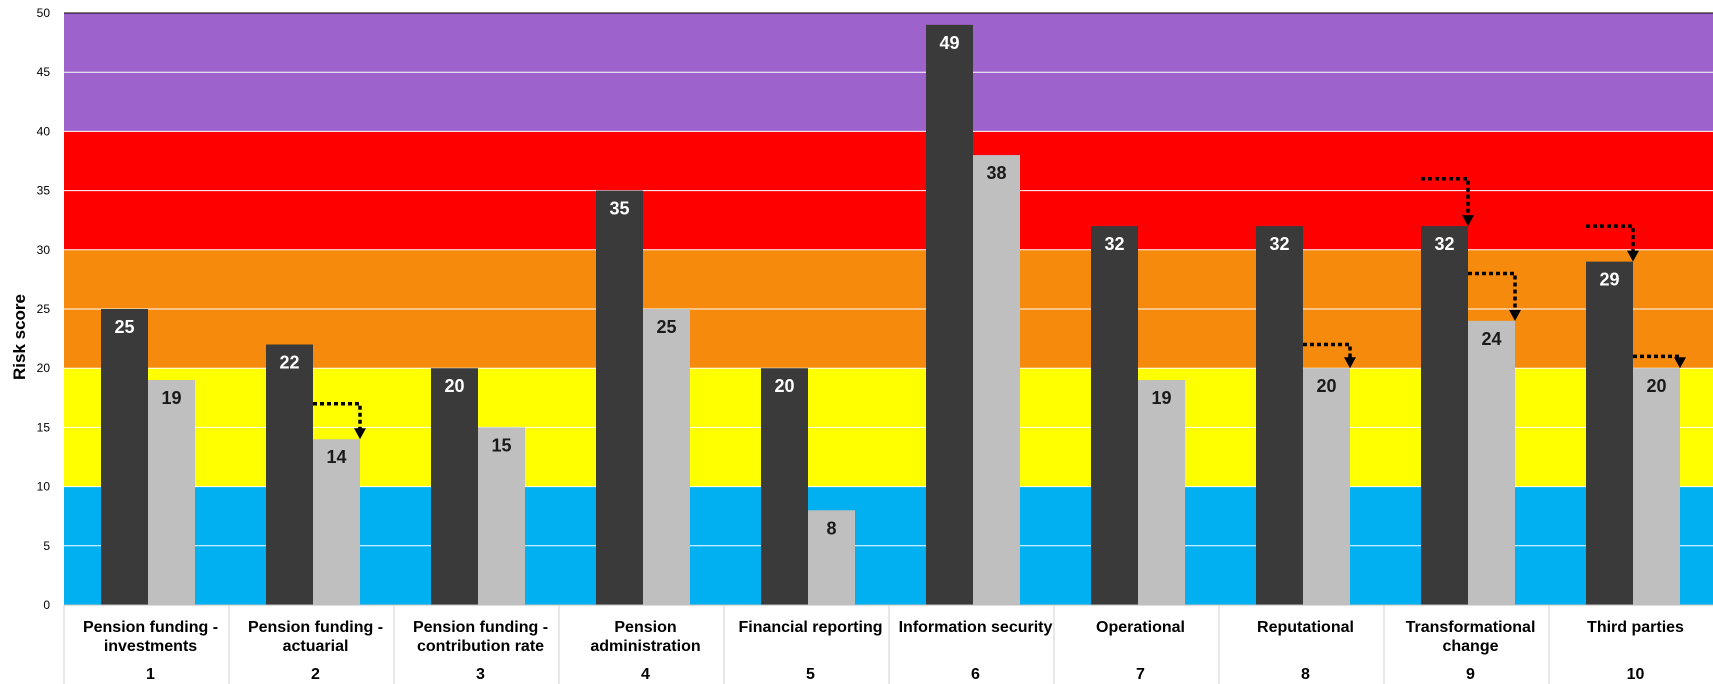 This screenshot has width=1713, height=684. I want to click on data-label: 22, so click(289, 363).